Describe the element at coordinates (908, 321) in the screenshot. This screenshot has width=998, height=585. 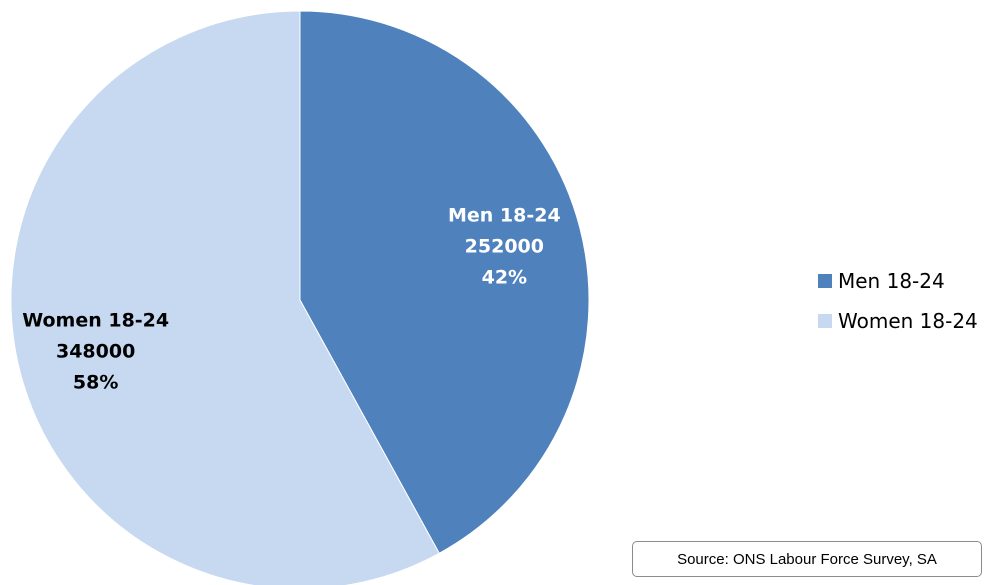
I see `legend-label: Women 18-24` at that location.